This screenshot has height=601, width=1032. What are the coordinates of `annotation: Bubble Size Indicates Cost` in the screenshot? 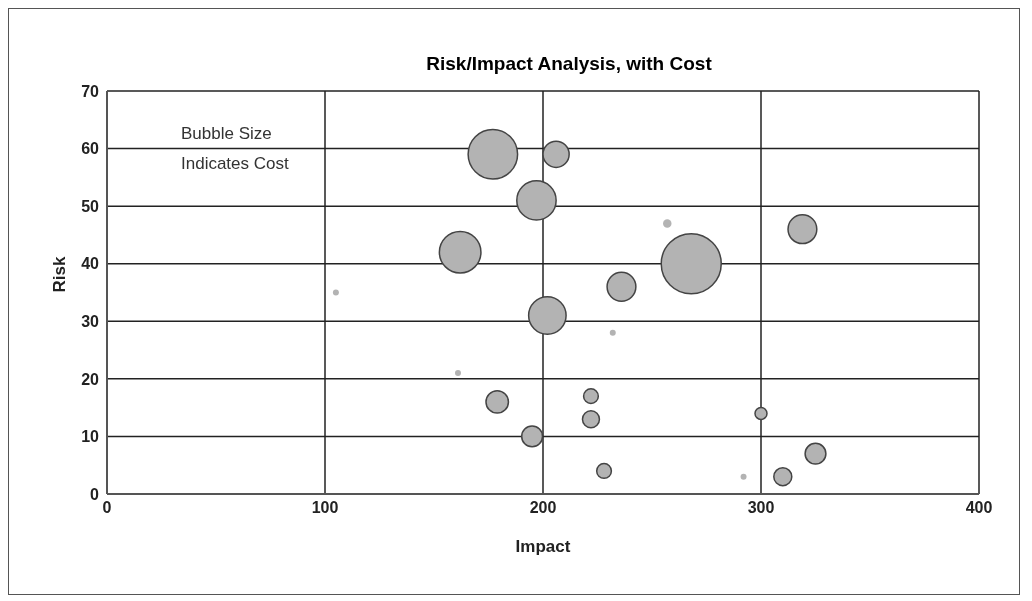 It's located at (235, 149).